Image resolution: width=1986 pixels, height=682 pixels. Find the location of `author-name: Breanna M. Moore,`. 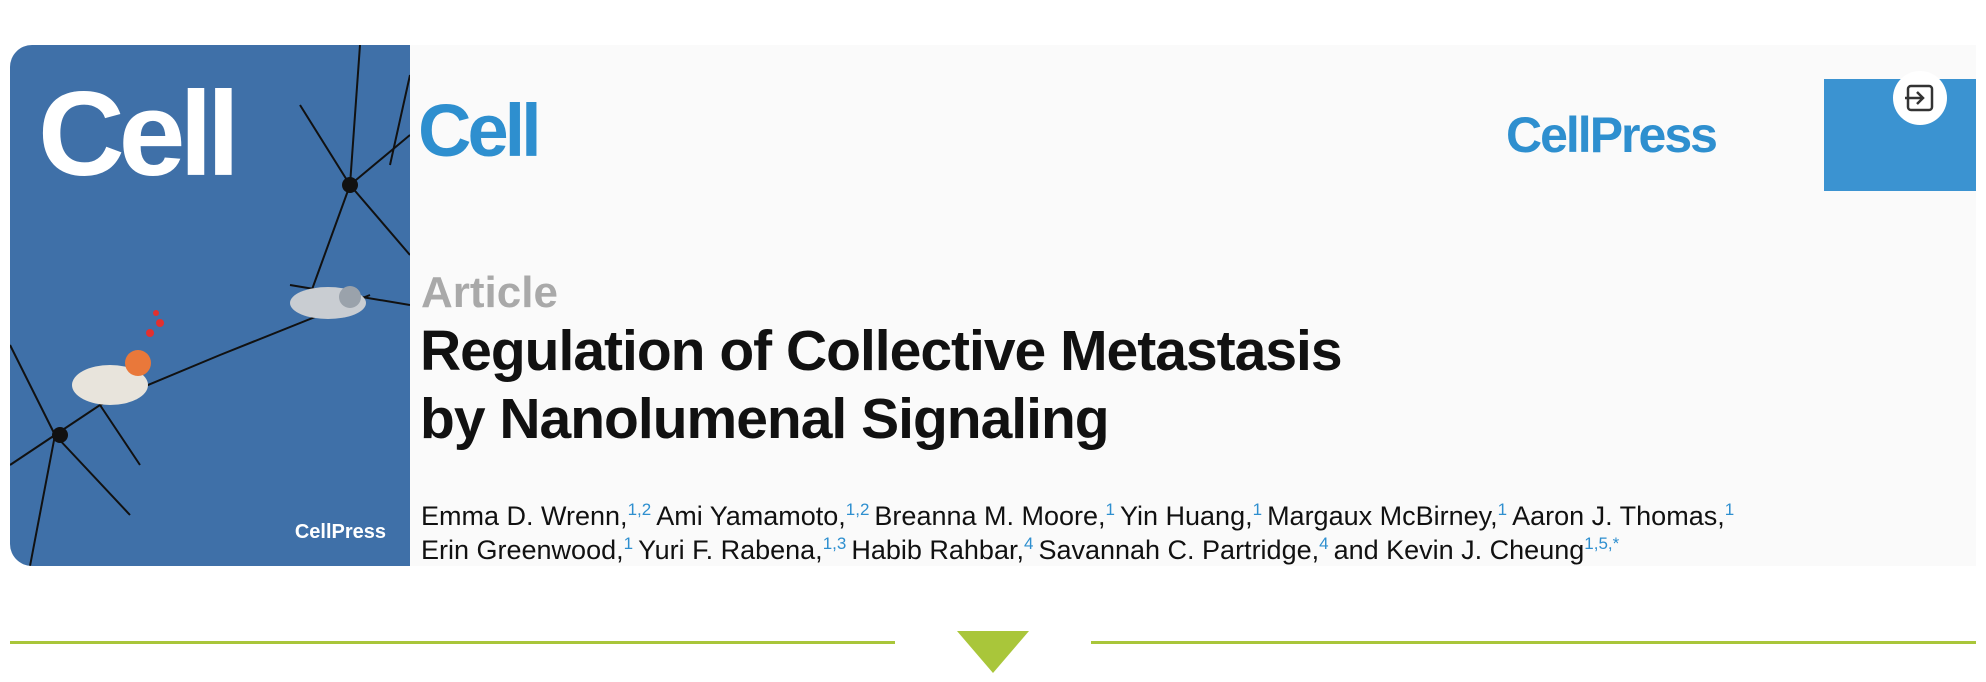

author-name: Breanna M. Moore, is located at coordinates (990, 516).